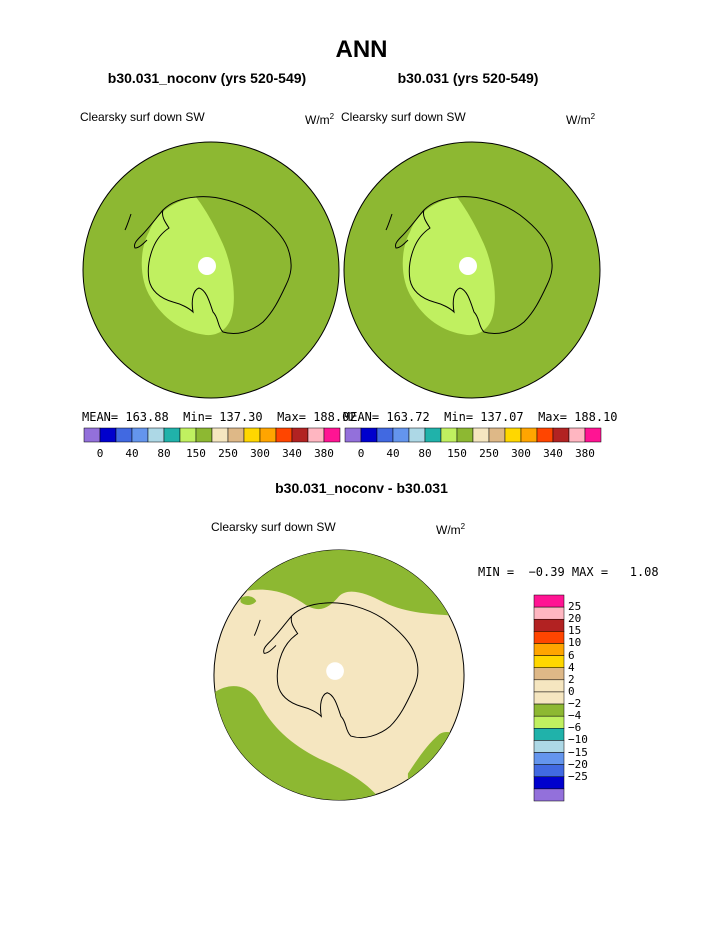 Image resolution: width=723 pixels, height=935 pixels. Describe the element at coordinates (100, 453) in the screenshot. I see `panel-1-colorbar-tick: 0` at that location.